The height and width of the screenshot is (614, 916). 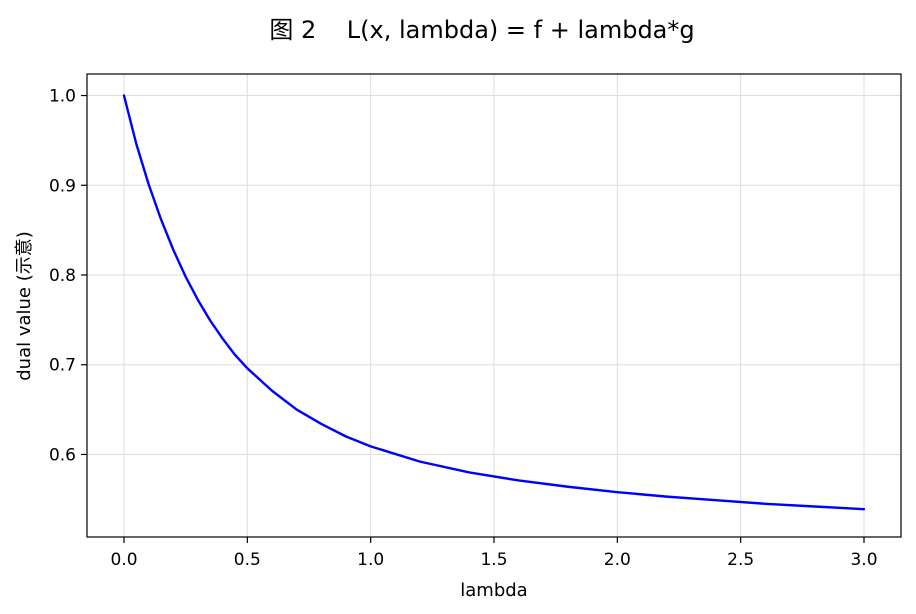 What do you see at coordinates (62, 276) in the screenshot?
I see `y-tick-label: 0.8` at bounding box center [62, 276].